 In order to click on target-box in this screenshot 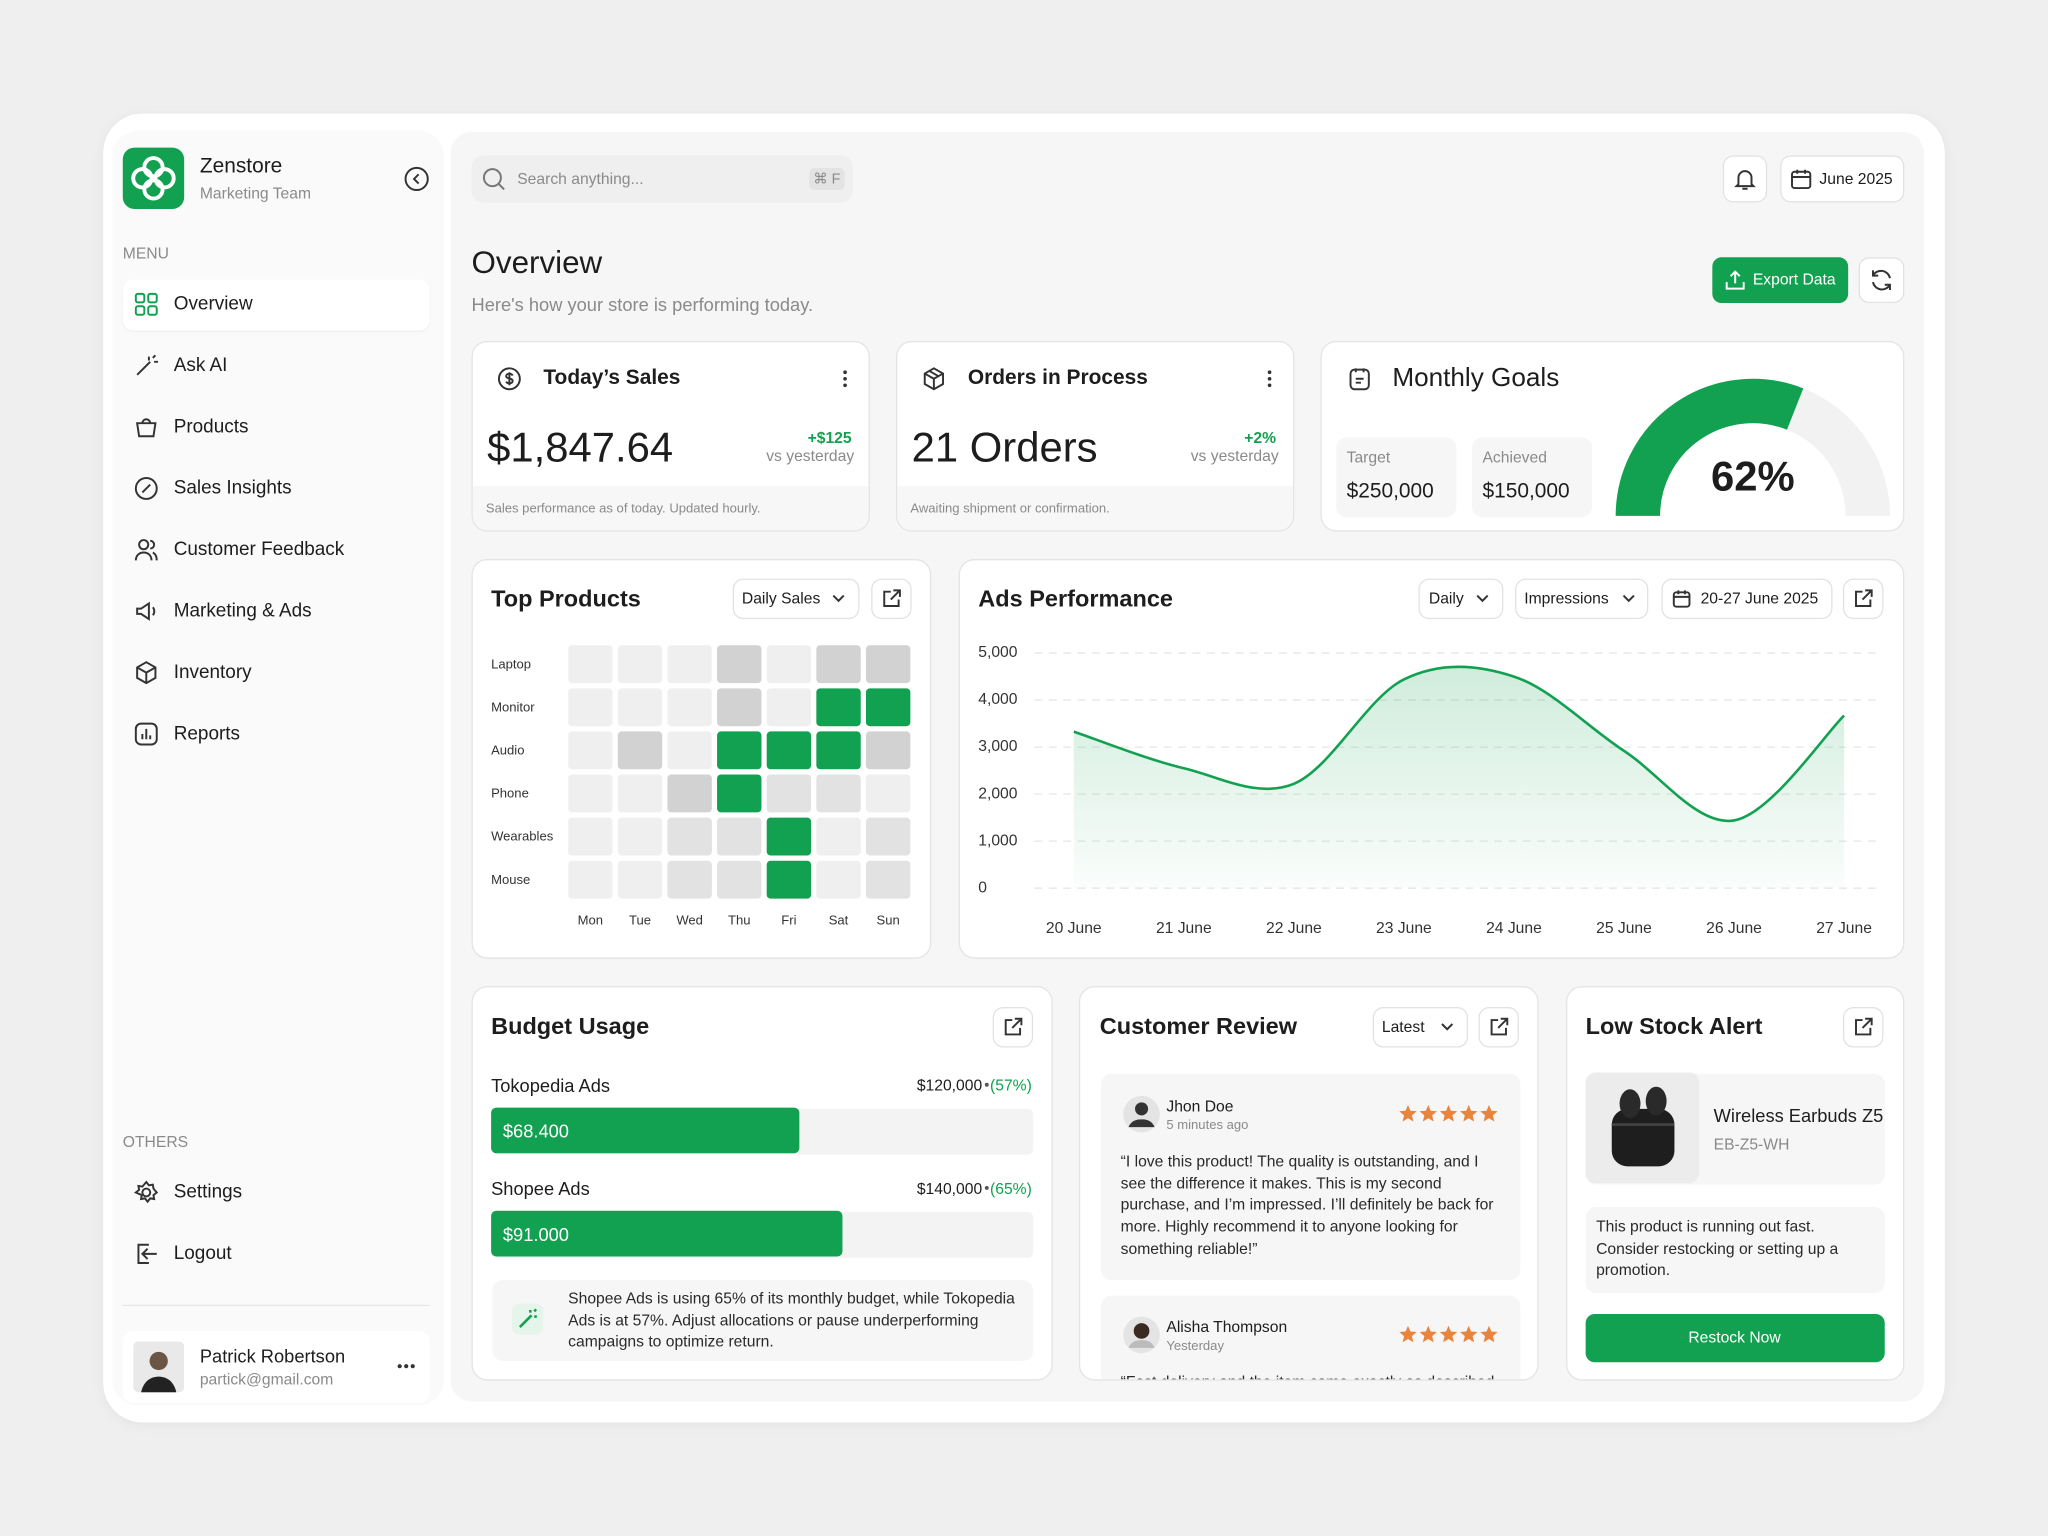, I will do `click(1396, 477)`.